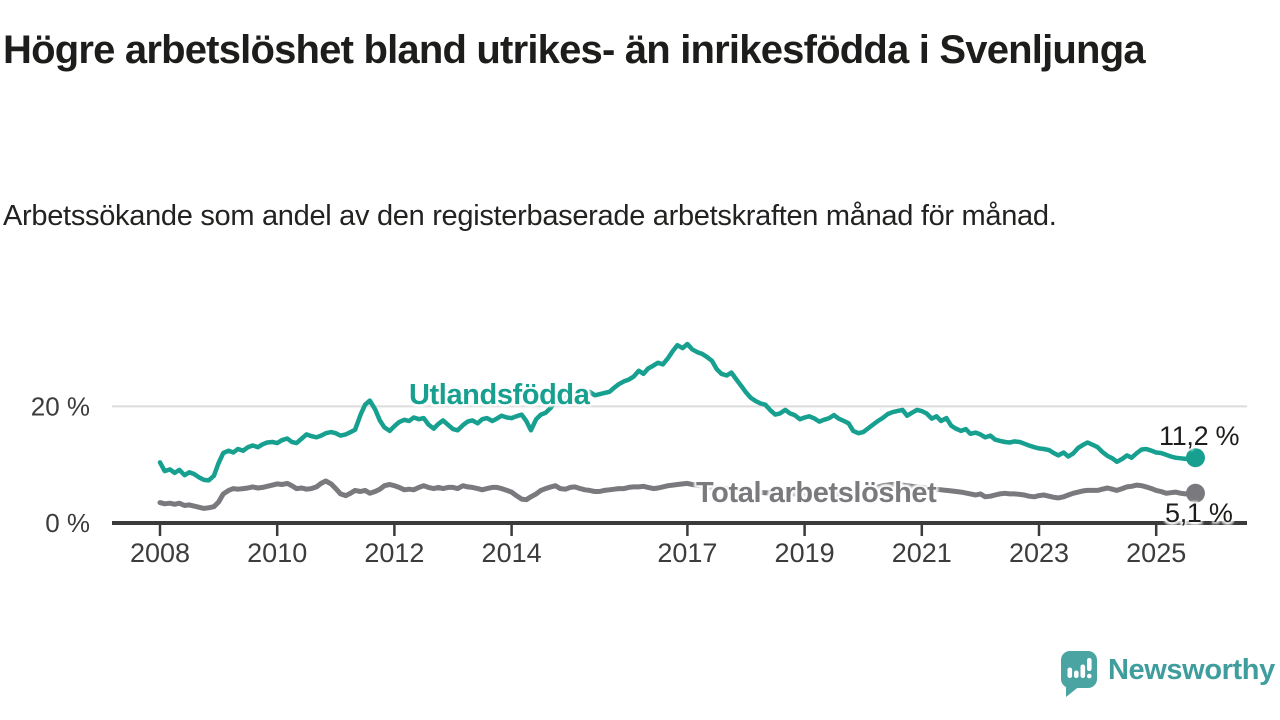 This screenshot has width=1280, height=720. Describe the element at coordinates (1199, 436) in the screenshot. I see `end-value-label-utlandsfodda: 11,2 %` at that location.